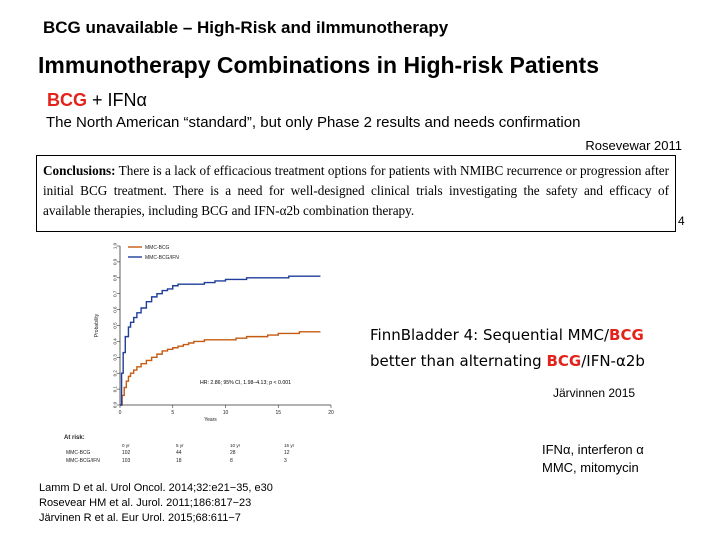 This screenshot has width=714, height=535. Describe the element at coordinates (126, 445) in the screenshot. I see `at-risk-header: 0 yr` at that location.